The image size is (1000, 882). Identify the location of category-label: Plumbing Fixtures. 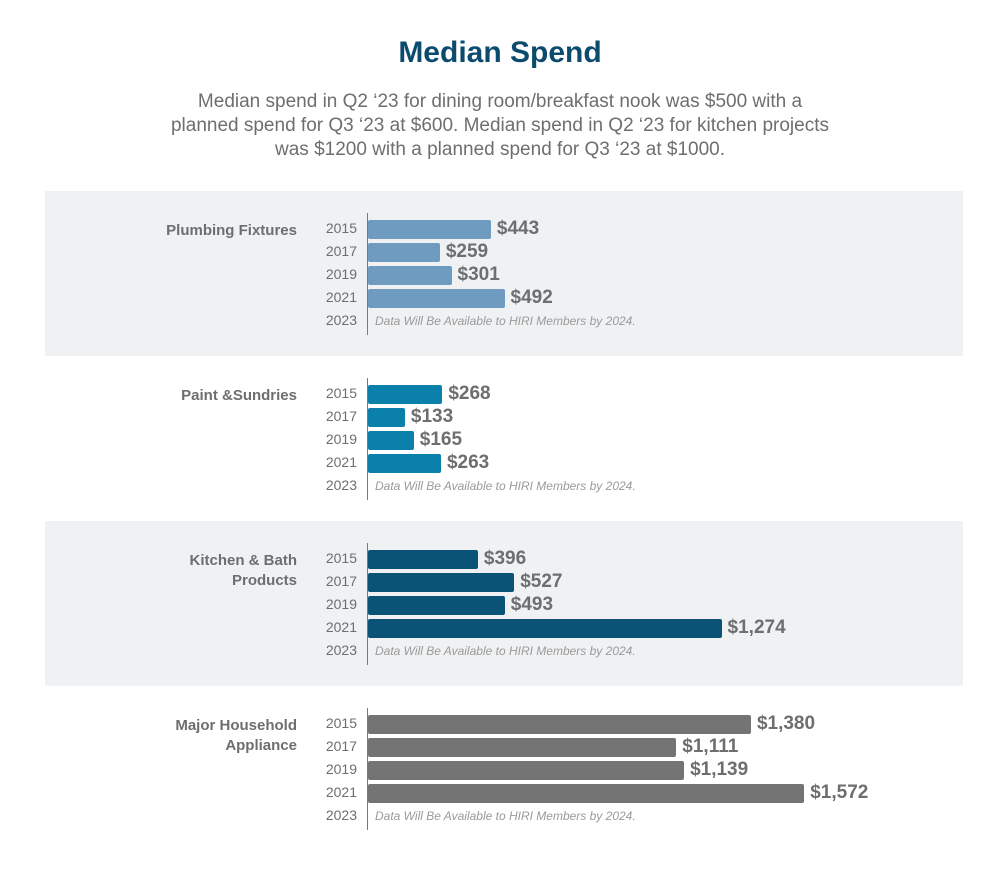
(231, 230).